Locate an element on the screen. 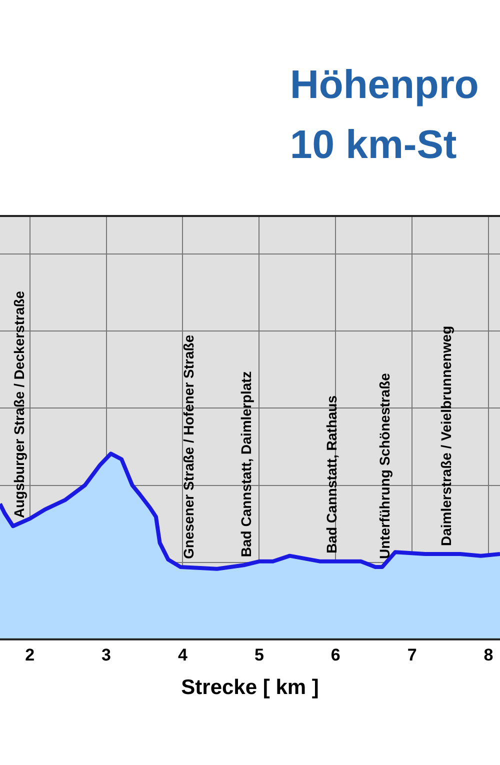 The height and width of the screenshot is (765, 500). x-tick-label: 5 is located at coordinates (259, 654).